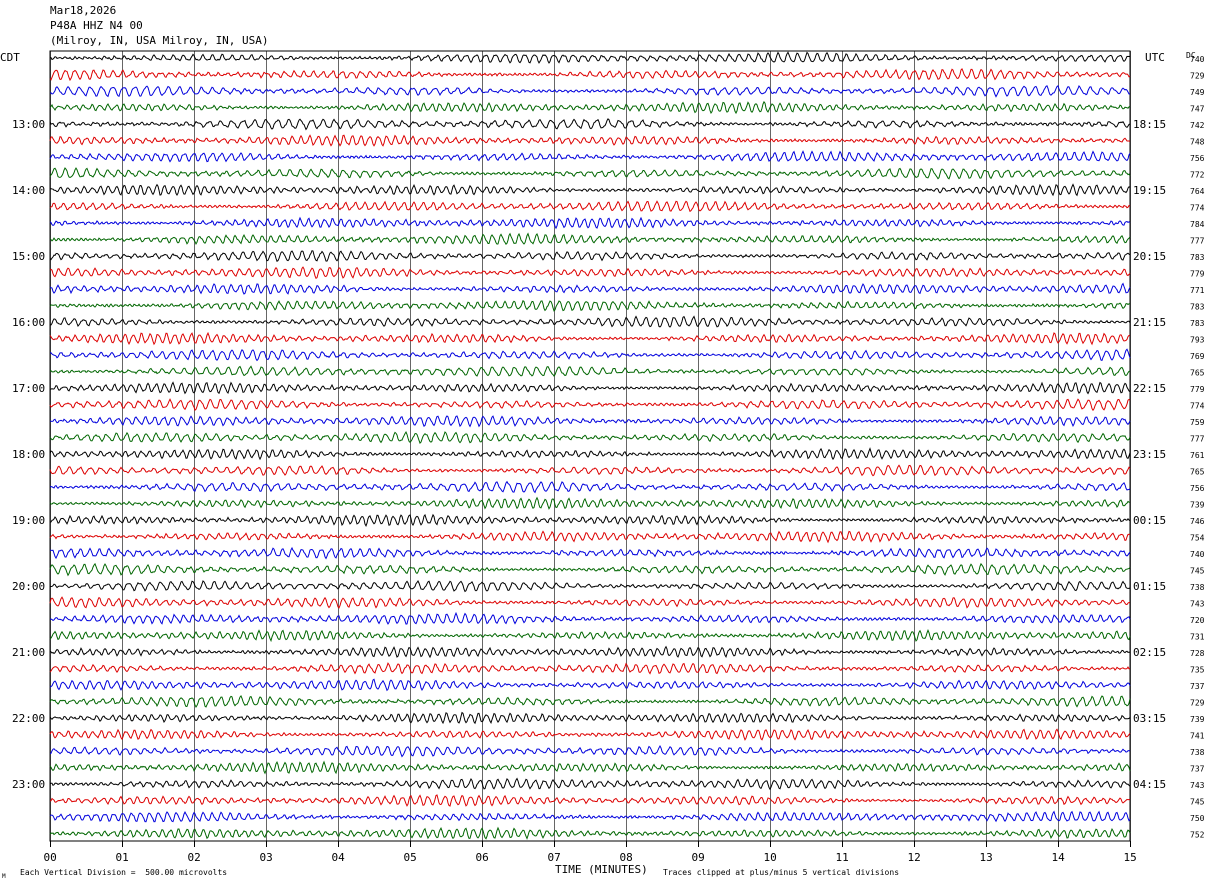 The height and width of the screenshot is (886, 1210). I want to click on right-hour-label: 18:15, so click(1149, 124).